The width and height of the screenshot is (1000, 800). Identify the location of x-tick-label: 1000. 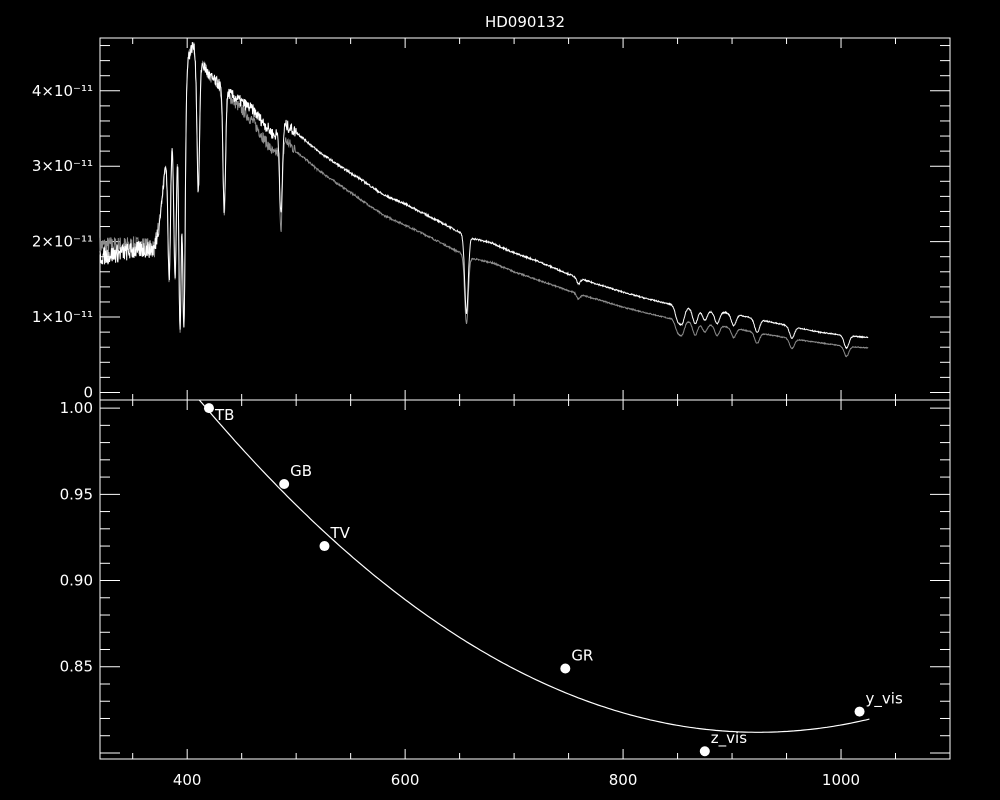
(841, 780).